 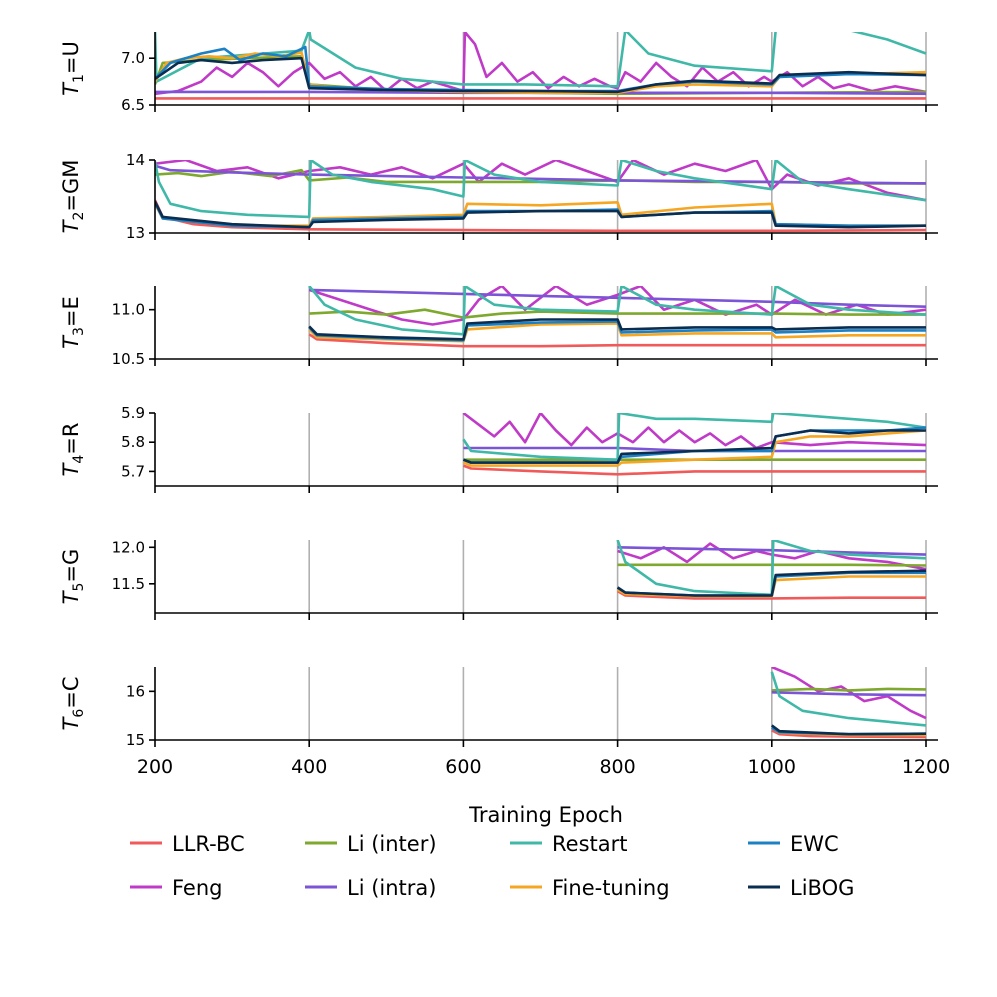 What do you see at coordinates (392, 844) in the screenshot?
I see `legend-label: Li (inter)` at bounding box center [392, 844].